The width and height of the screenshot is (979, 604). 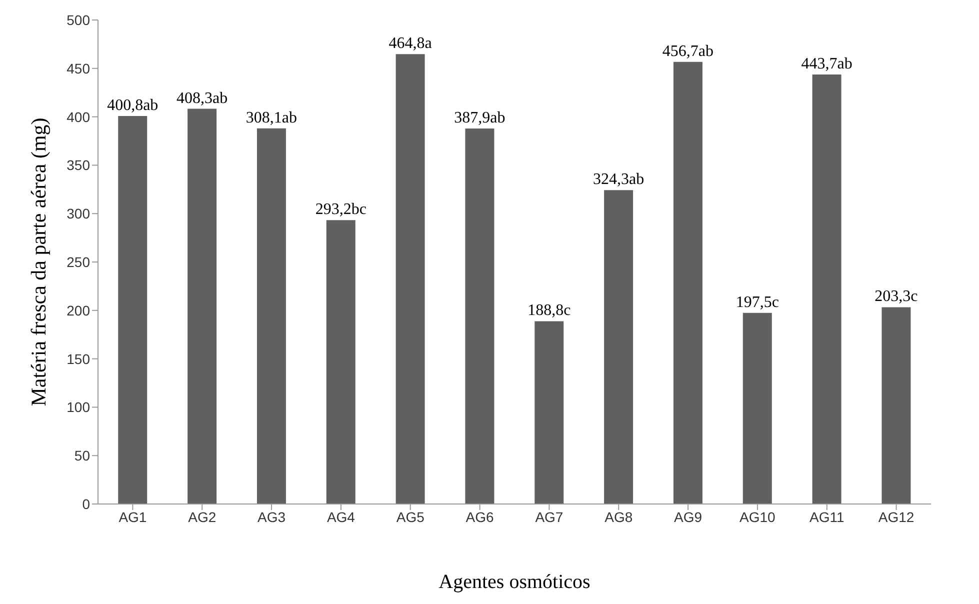 I want to click on x-tick-label: AG2, so click(x=202, y=516).